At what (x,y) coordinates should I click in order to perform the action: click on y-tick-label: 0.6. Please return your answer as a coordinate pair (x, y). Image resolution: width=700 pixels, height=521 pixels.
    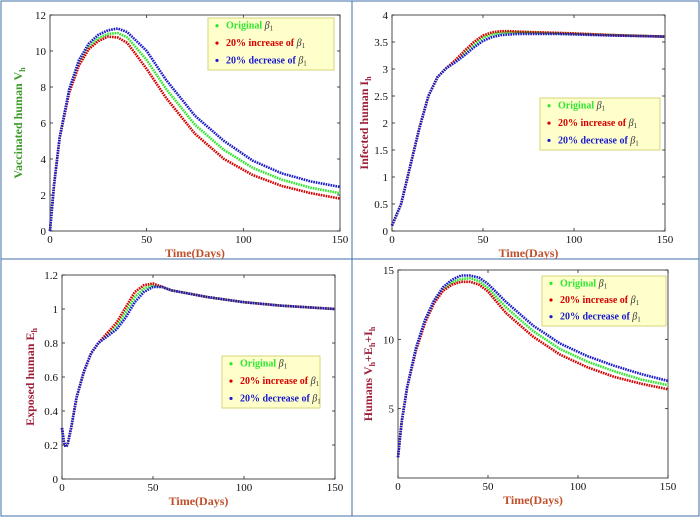
    Looking at the image, I should click on (51, 378).